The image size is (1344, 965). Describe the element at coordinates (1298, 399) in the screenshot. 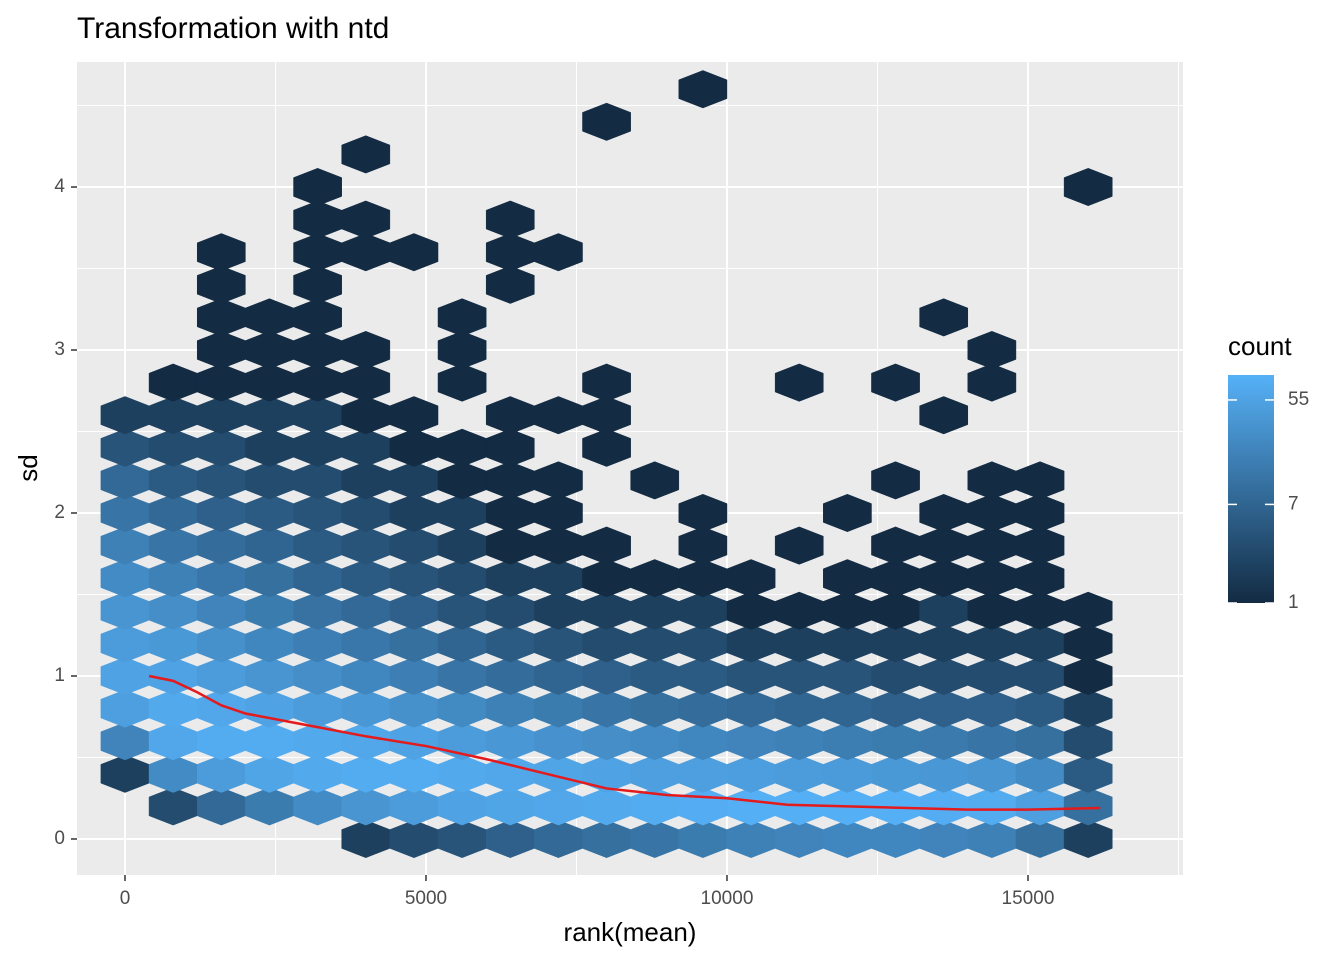

I see `colorbar-label: 55` at that location.